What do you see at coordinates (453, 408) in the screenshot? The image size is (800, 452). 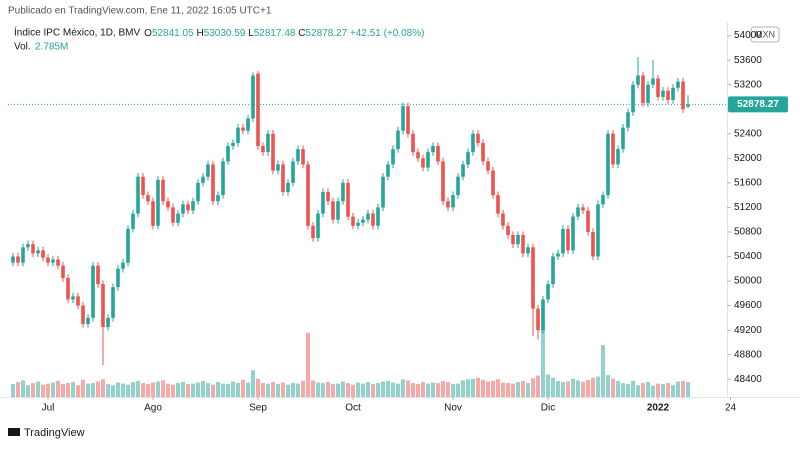 I see `x-tick-label: Nov` at bounding box center [453, 408].